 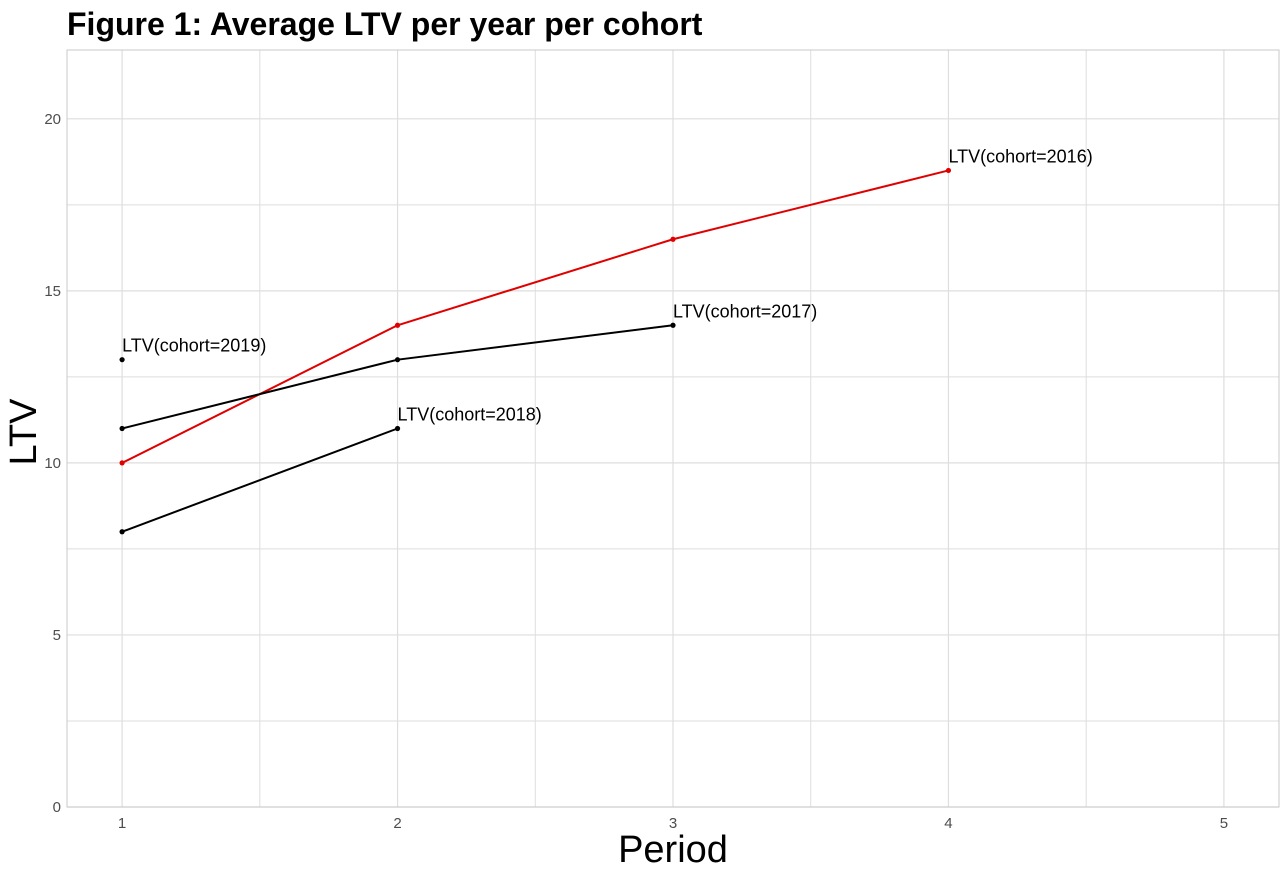 I want to click on y-tick-label: 20, so click(x=52, y=119).